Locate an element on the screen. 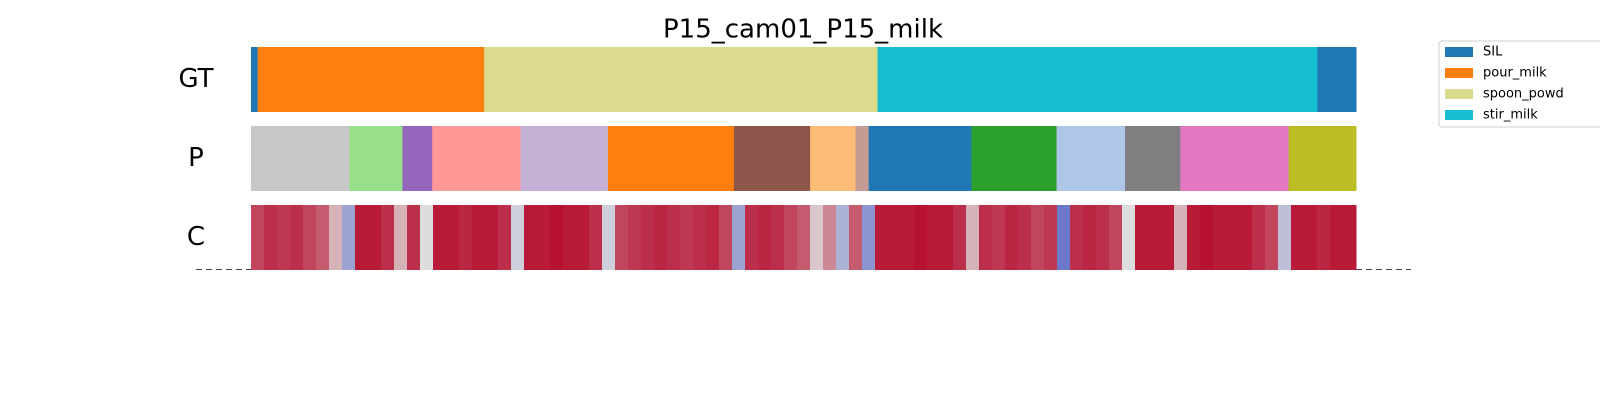 The width and height of the screenshot is (1600, 400). legend-label: stir_milk is located at coordinates (1510, 115).